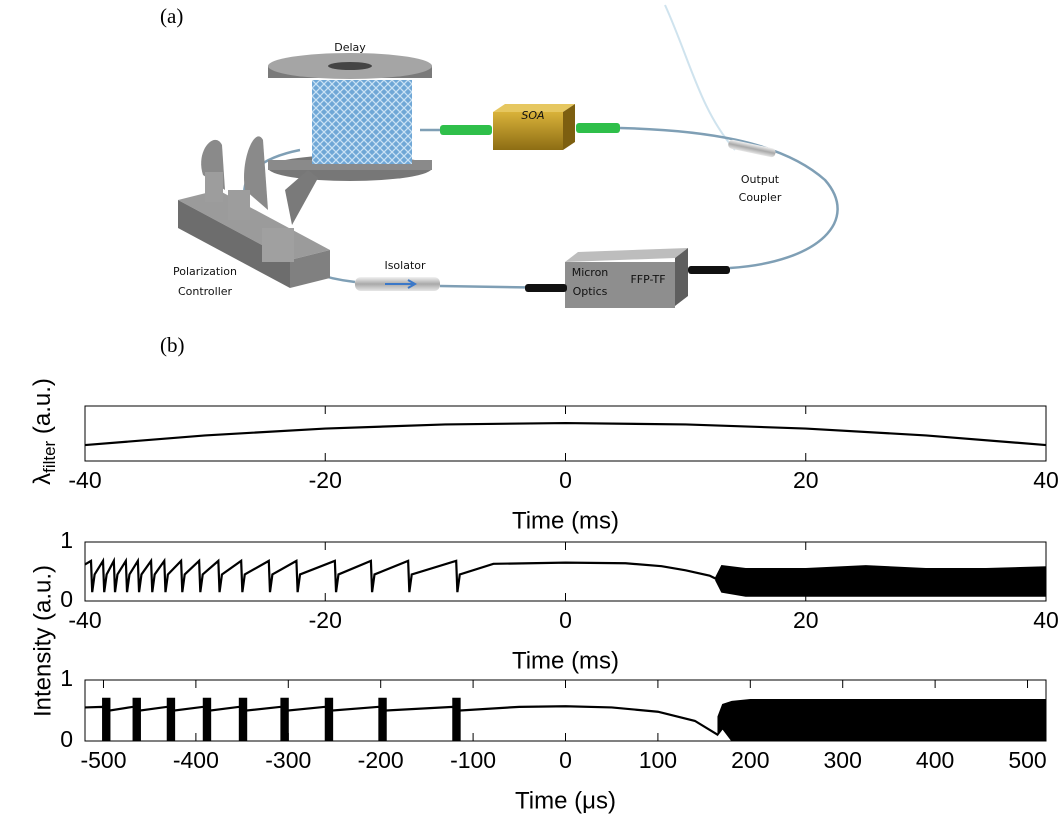  I want to click on isolator-arrow, so click(401, 284).